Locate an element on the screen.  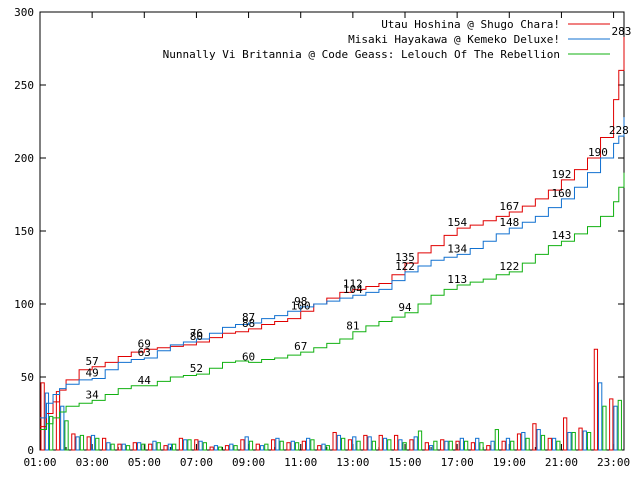
y-tick-label: 150 is located at coordinates (24, 231).